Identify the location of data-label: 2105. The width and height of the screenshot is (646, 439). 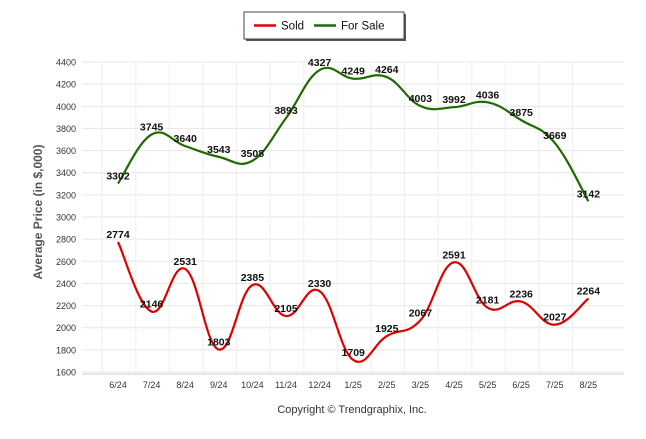
(286, 309).